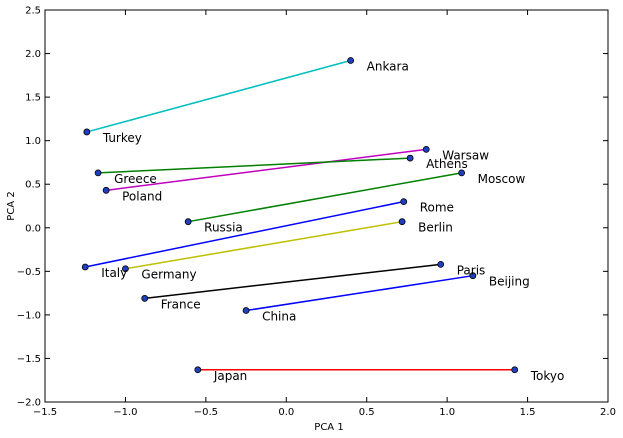 Image resolution: width=623 pixels, height=438 pixels. What do you see at coordinates (188, 222) in the screenshot?
I see `point-russia` at bounding box center [188, 222].